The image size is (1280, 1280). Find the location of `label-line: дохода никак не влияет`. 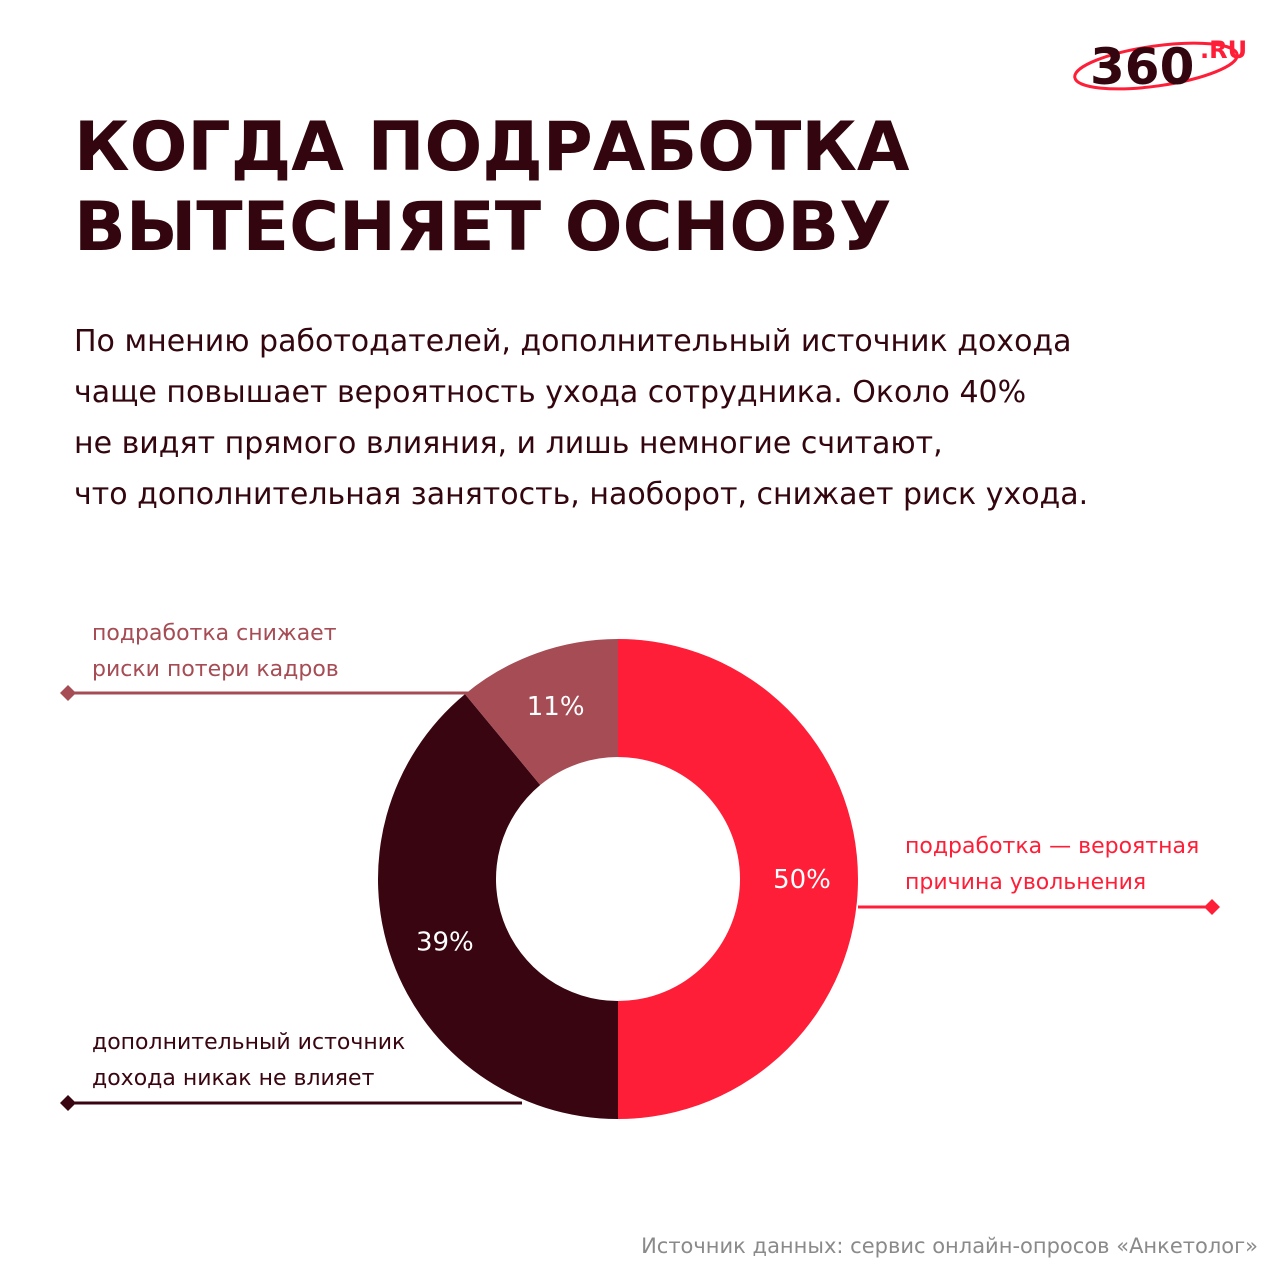

label-line: дохода никак не влияет is located at coordinates (233, 1078).